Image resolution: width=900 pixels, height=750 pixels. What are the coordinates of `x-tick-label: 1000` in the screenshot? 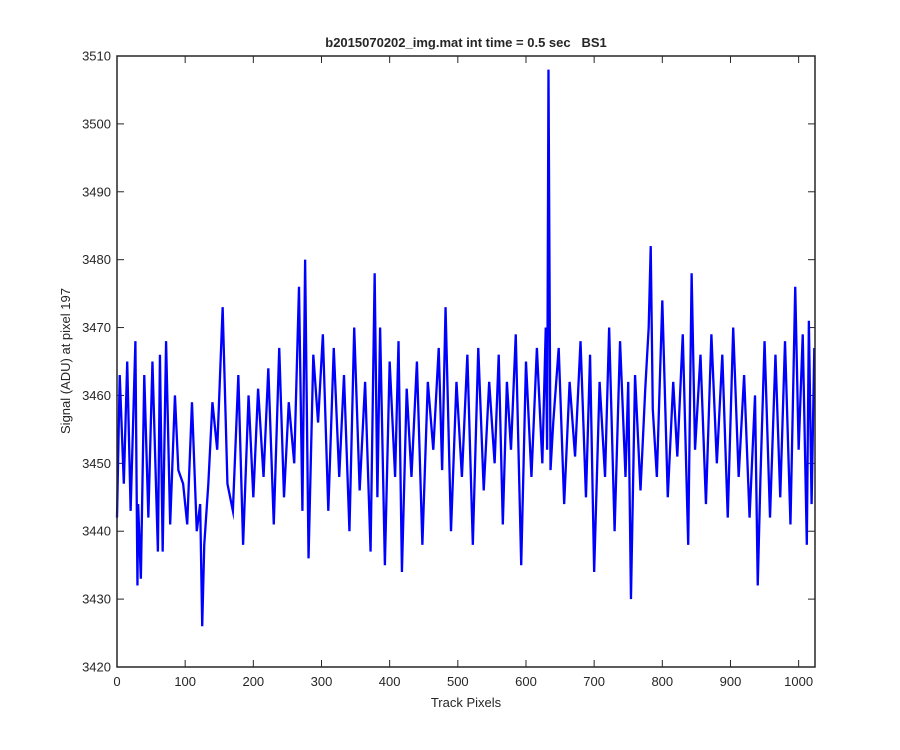 It's located at (798, 681).